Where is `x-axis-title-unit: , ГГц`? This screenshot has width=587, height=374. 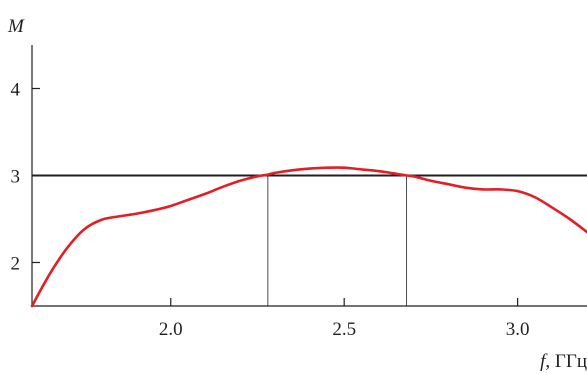
x-axis-title-unit: , ГГц is located at coordinates (566, 361).